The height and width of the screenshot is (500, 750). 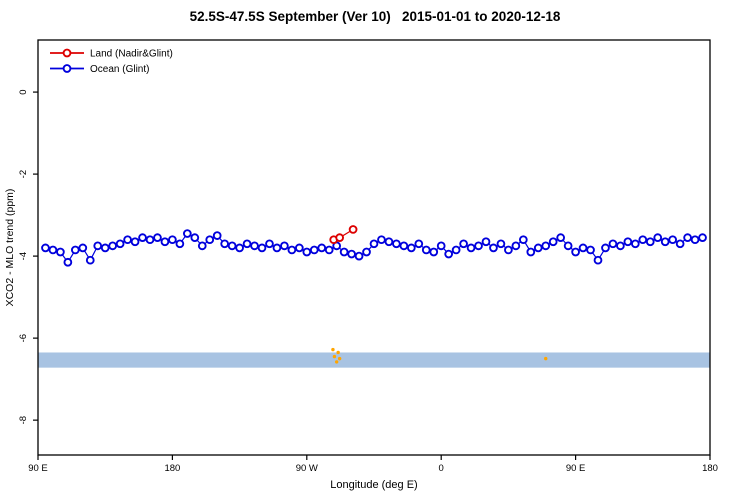 What do you see at coordinates (131, 54) in the screenshot?
I see `legend-label: Land (Nadir&Glint)` at bounding box center [131, 54].